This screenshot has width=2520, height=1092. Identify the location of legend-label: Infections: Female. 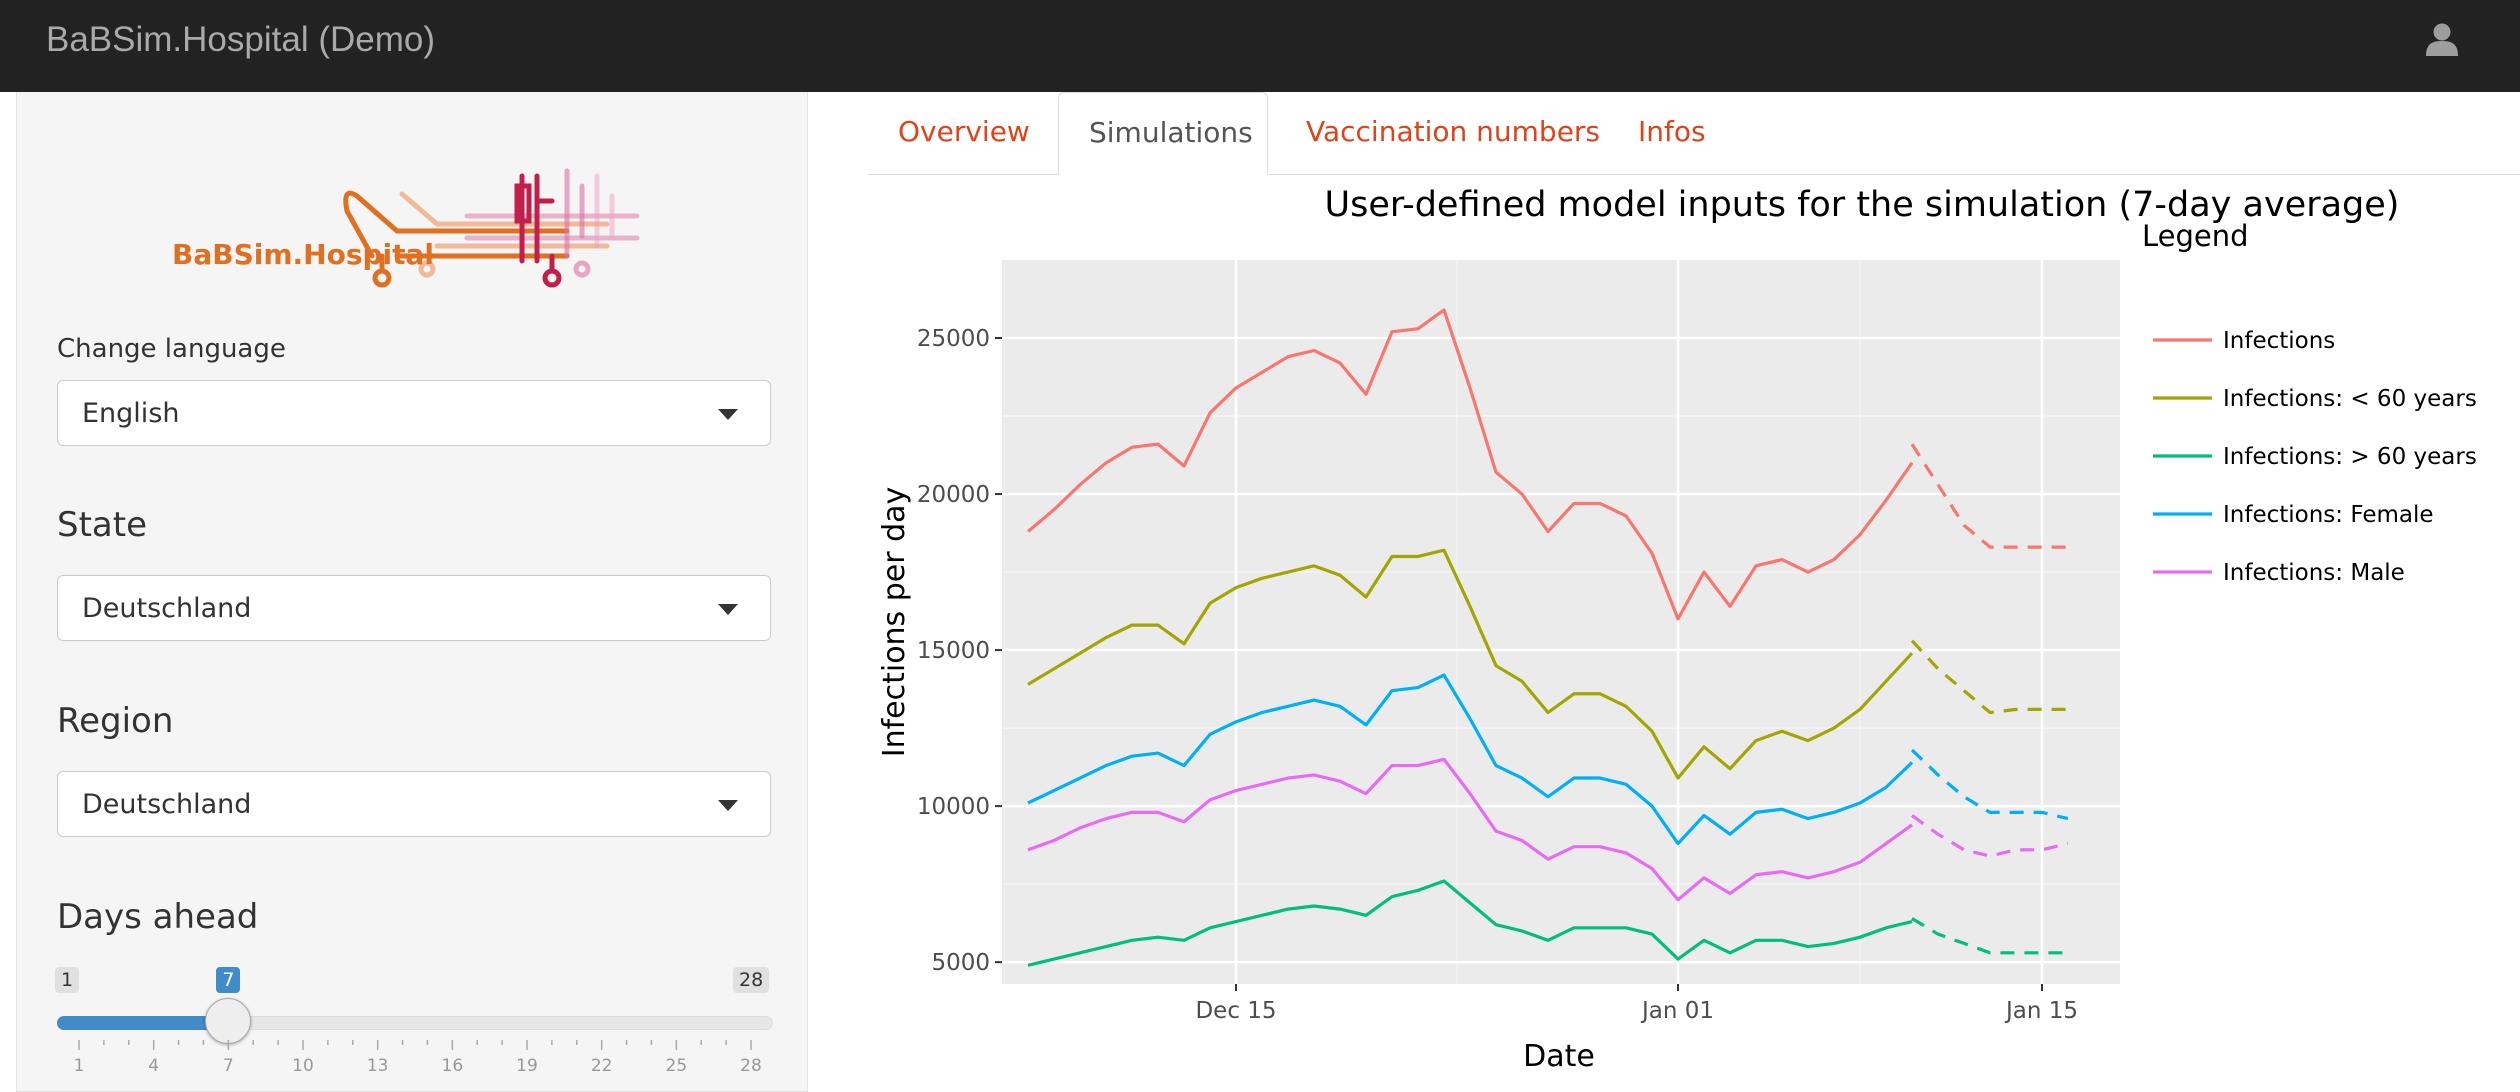
(2328, 515).